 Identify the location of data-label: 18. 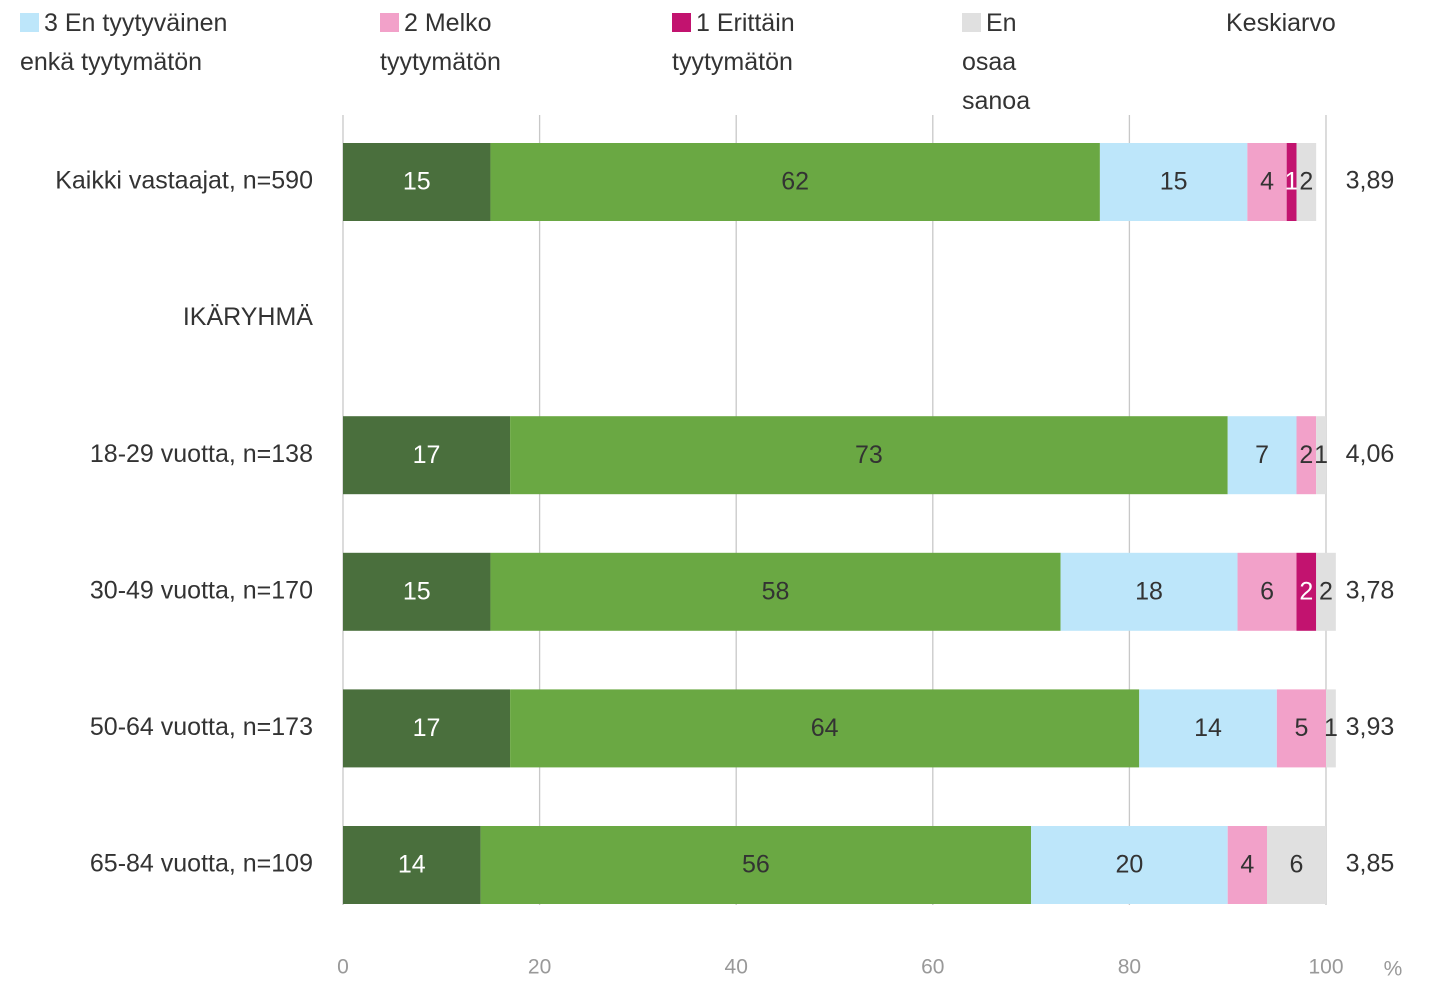
(1149, 591).